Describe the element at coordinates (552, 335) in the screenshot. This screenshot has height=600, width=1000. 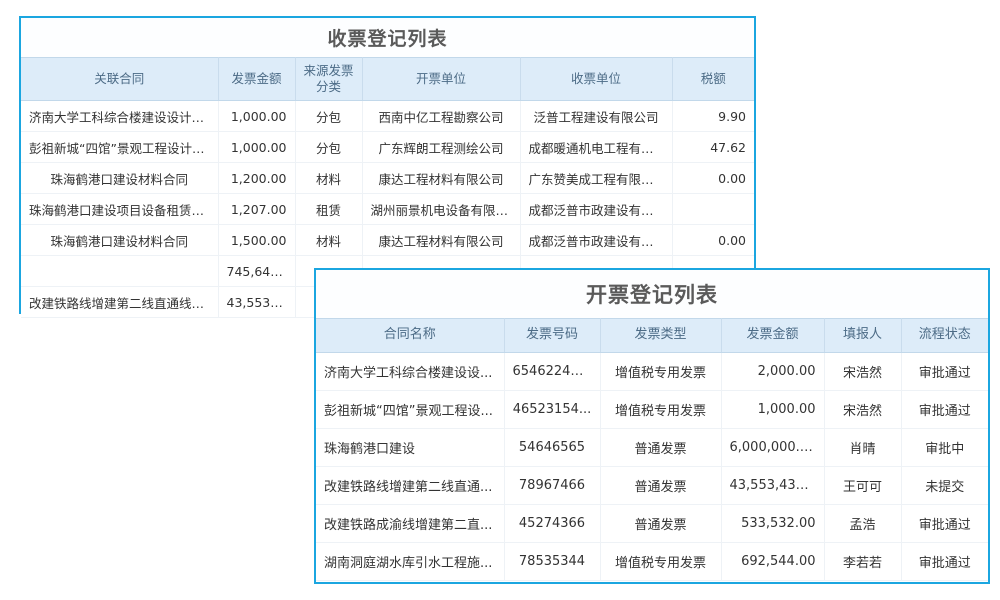
I see `invoice-col-invoice-number: 发票号码` at that location.